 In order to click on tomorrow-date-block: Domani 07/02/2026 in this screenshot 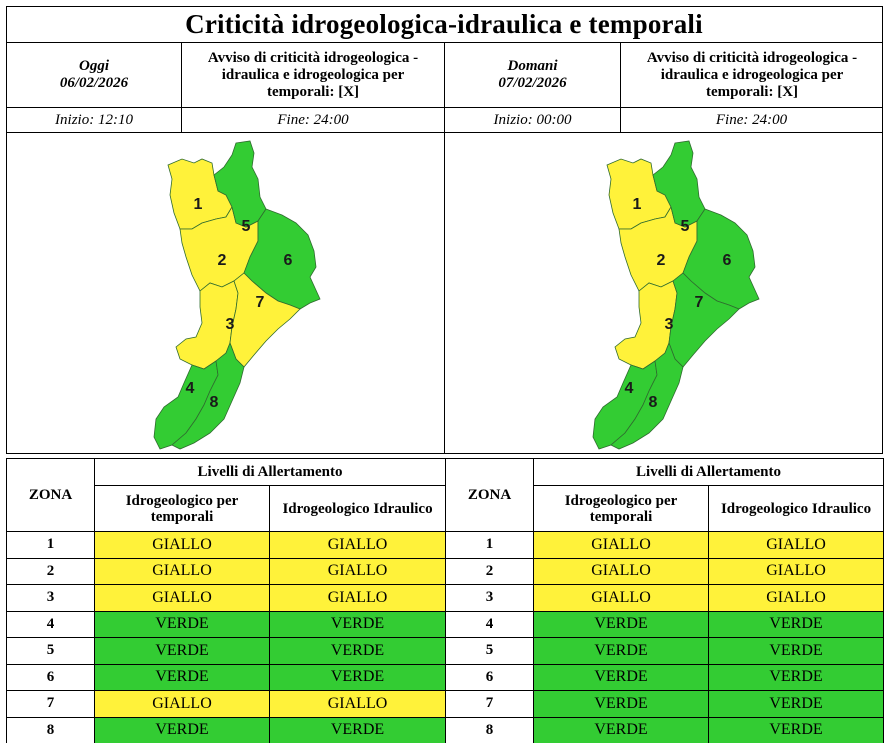, I will do `click(532, 75)`.